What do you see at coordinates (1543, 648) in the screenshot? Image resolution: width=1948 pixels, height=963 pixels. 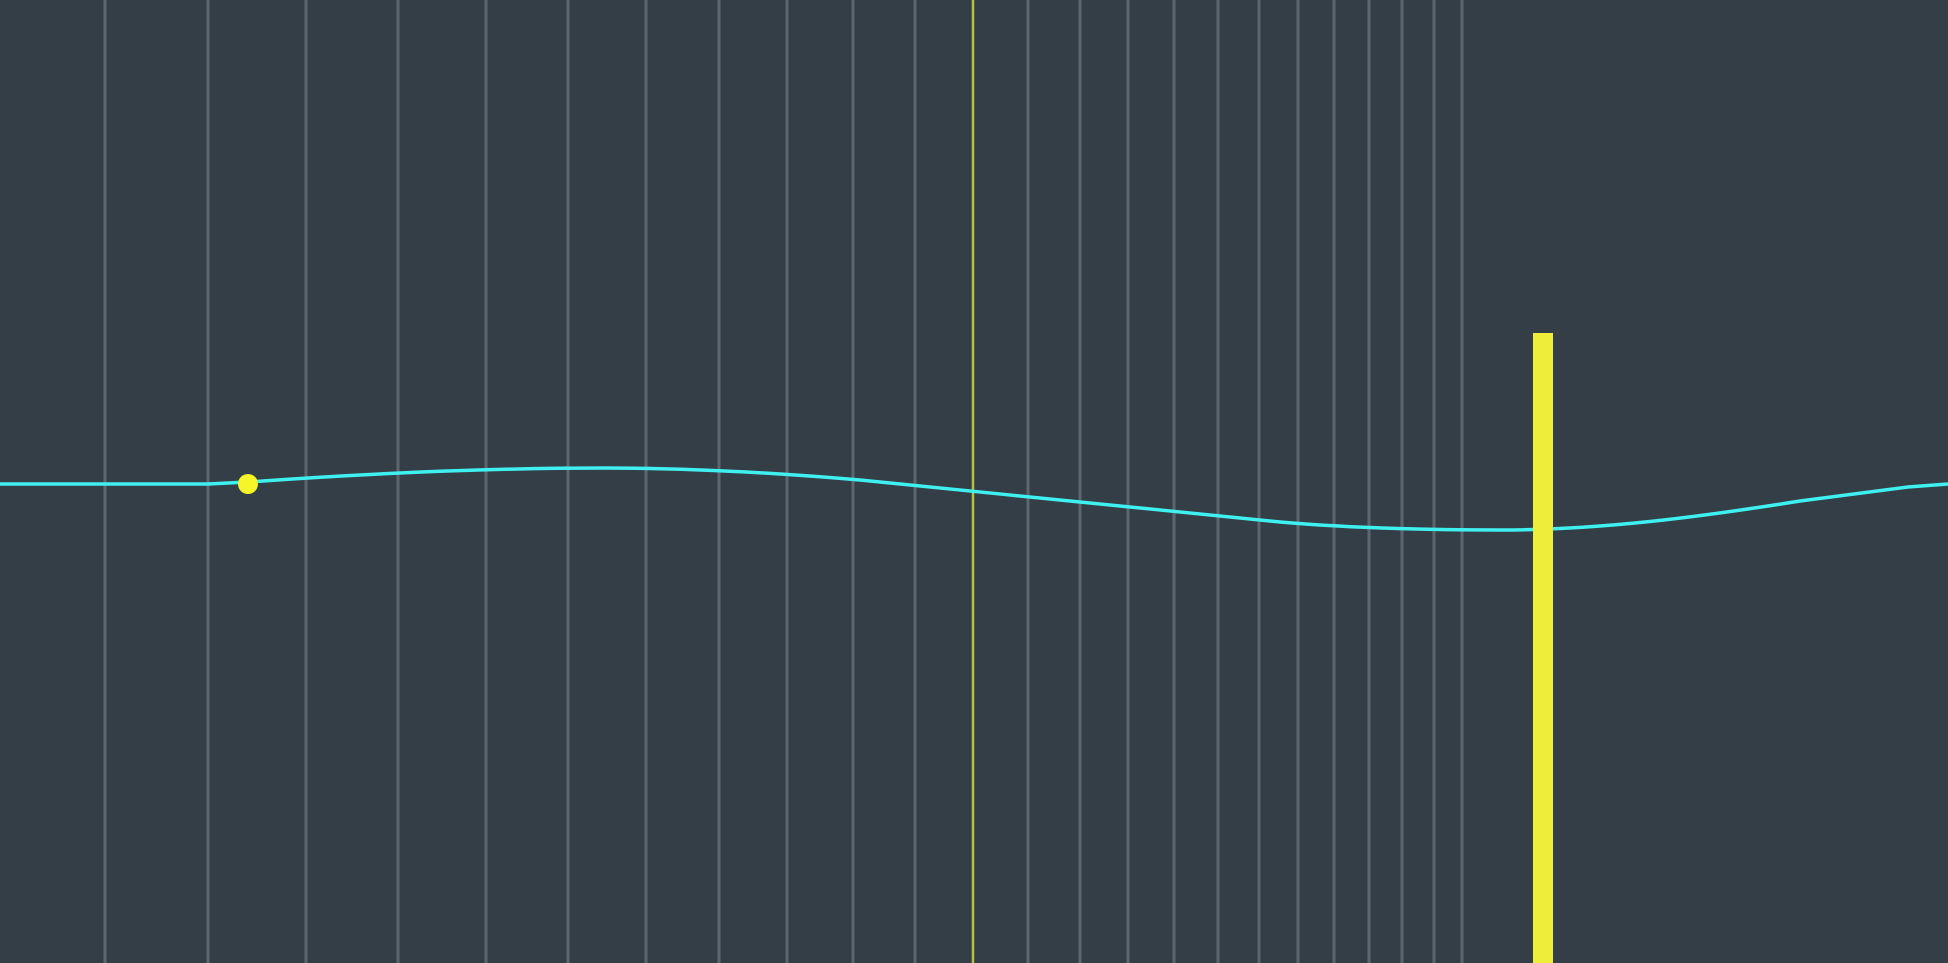 I see `playhead-bar` at bounding box center [1543, 648].